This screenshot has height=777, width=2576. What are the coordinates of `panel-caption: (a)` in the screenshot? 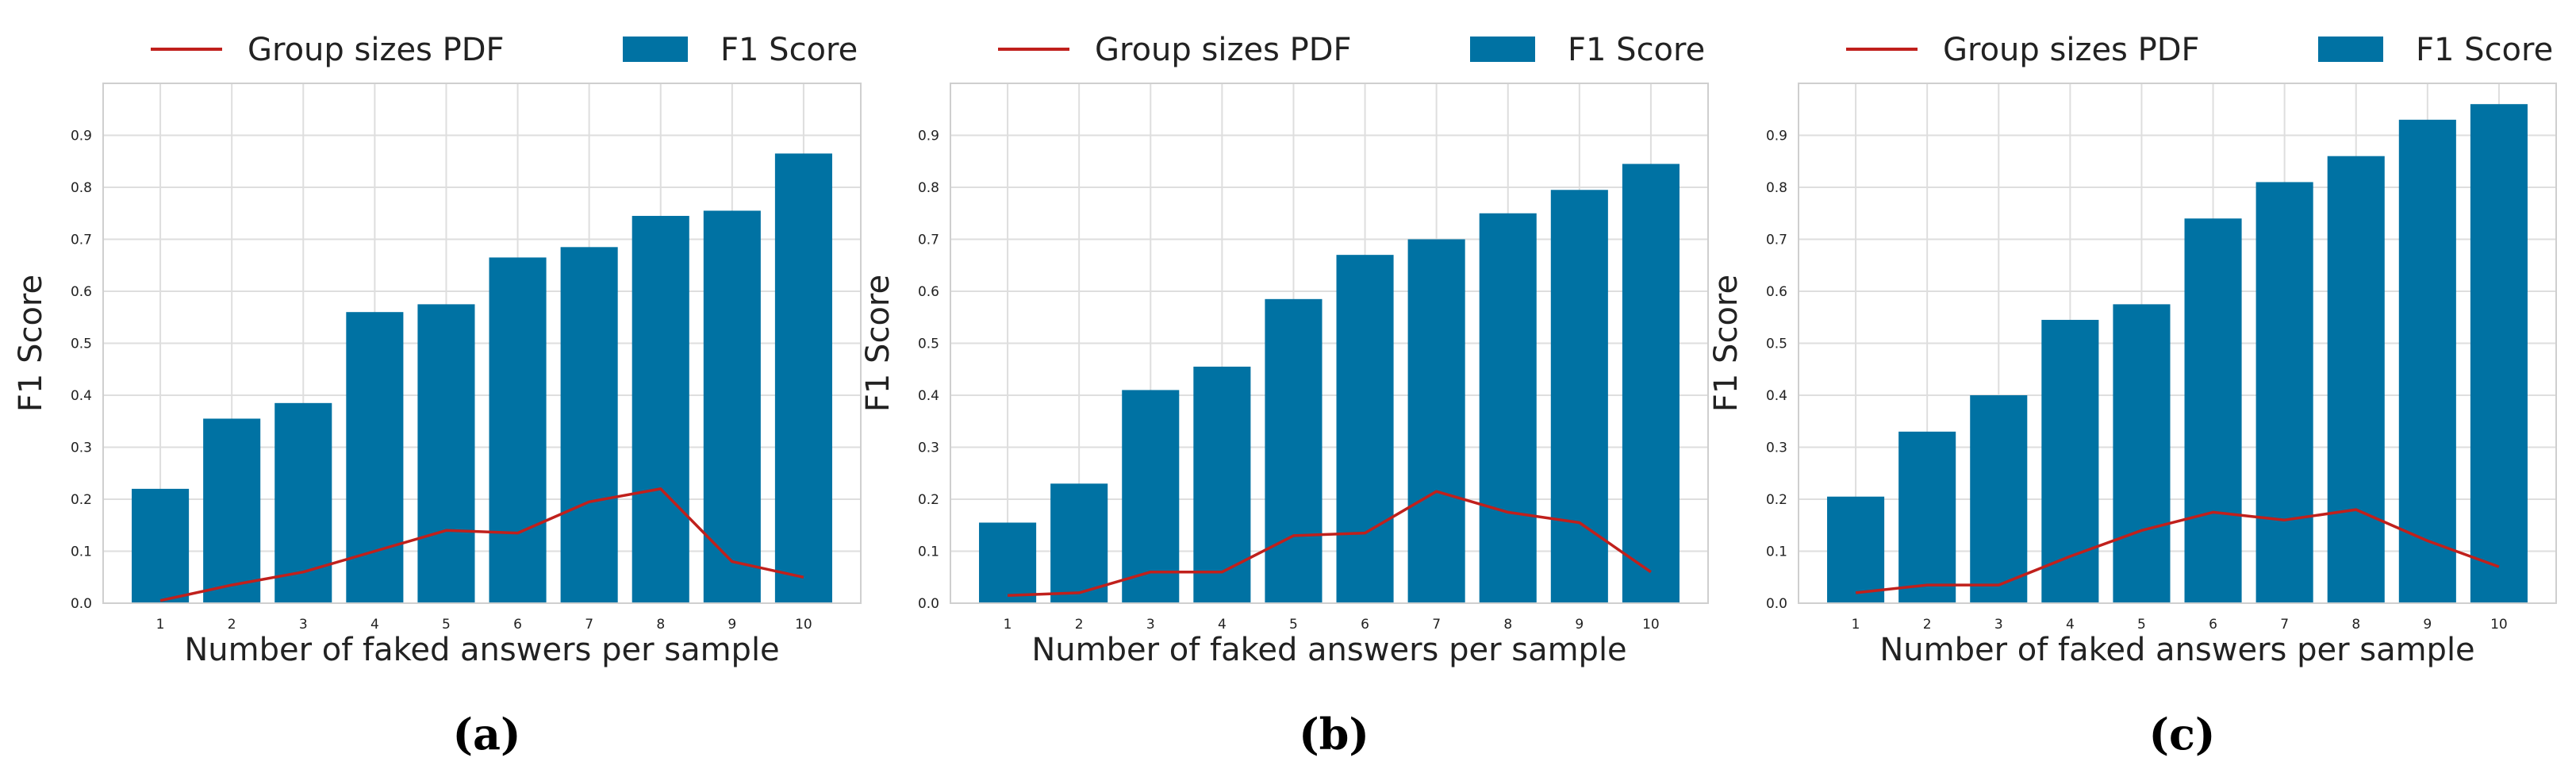 It's located at (486, 735).